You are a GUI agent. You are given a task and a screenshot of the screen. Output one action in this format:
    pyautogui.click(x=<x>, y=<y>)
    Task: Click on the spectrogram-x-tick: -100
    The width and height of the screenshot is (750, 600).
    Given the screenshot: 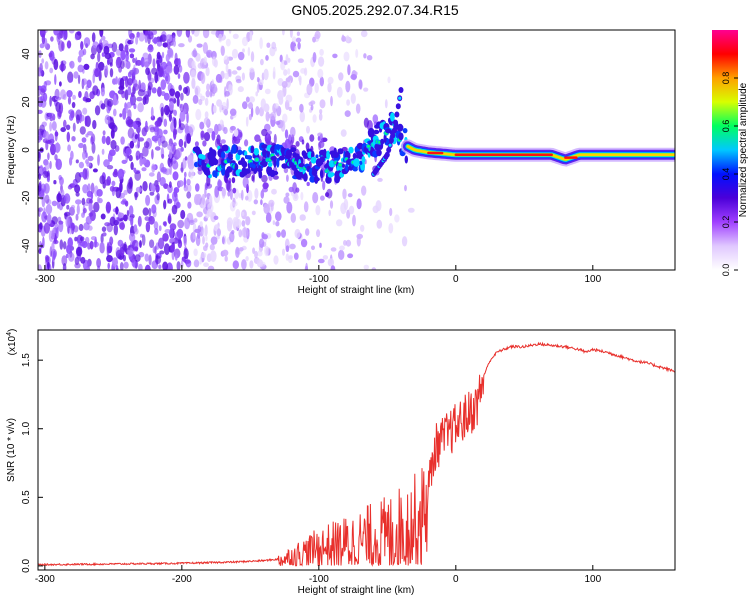 What is the action you would take?
    pyautogui.click(x=319, y=275)
    